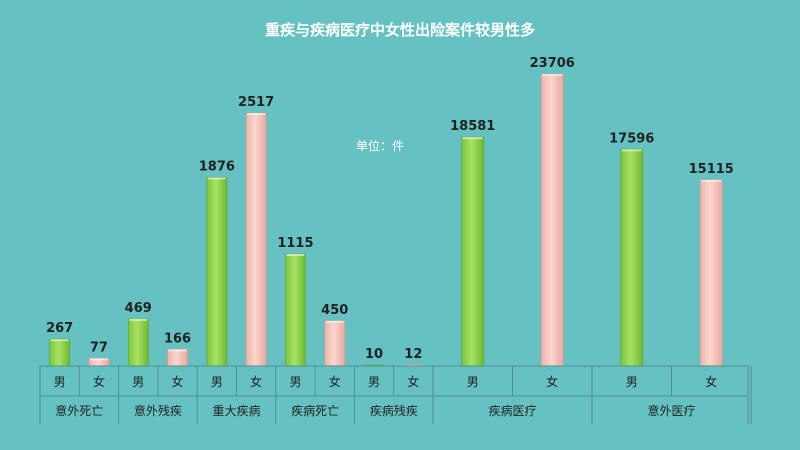  What do you see at coordinates (59, 328) in the screenshot?
I see `data-label: 267` at bounding box center [59, 328].